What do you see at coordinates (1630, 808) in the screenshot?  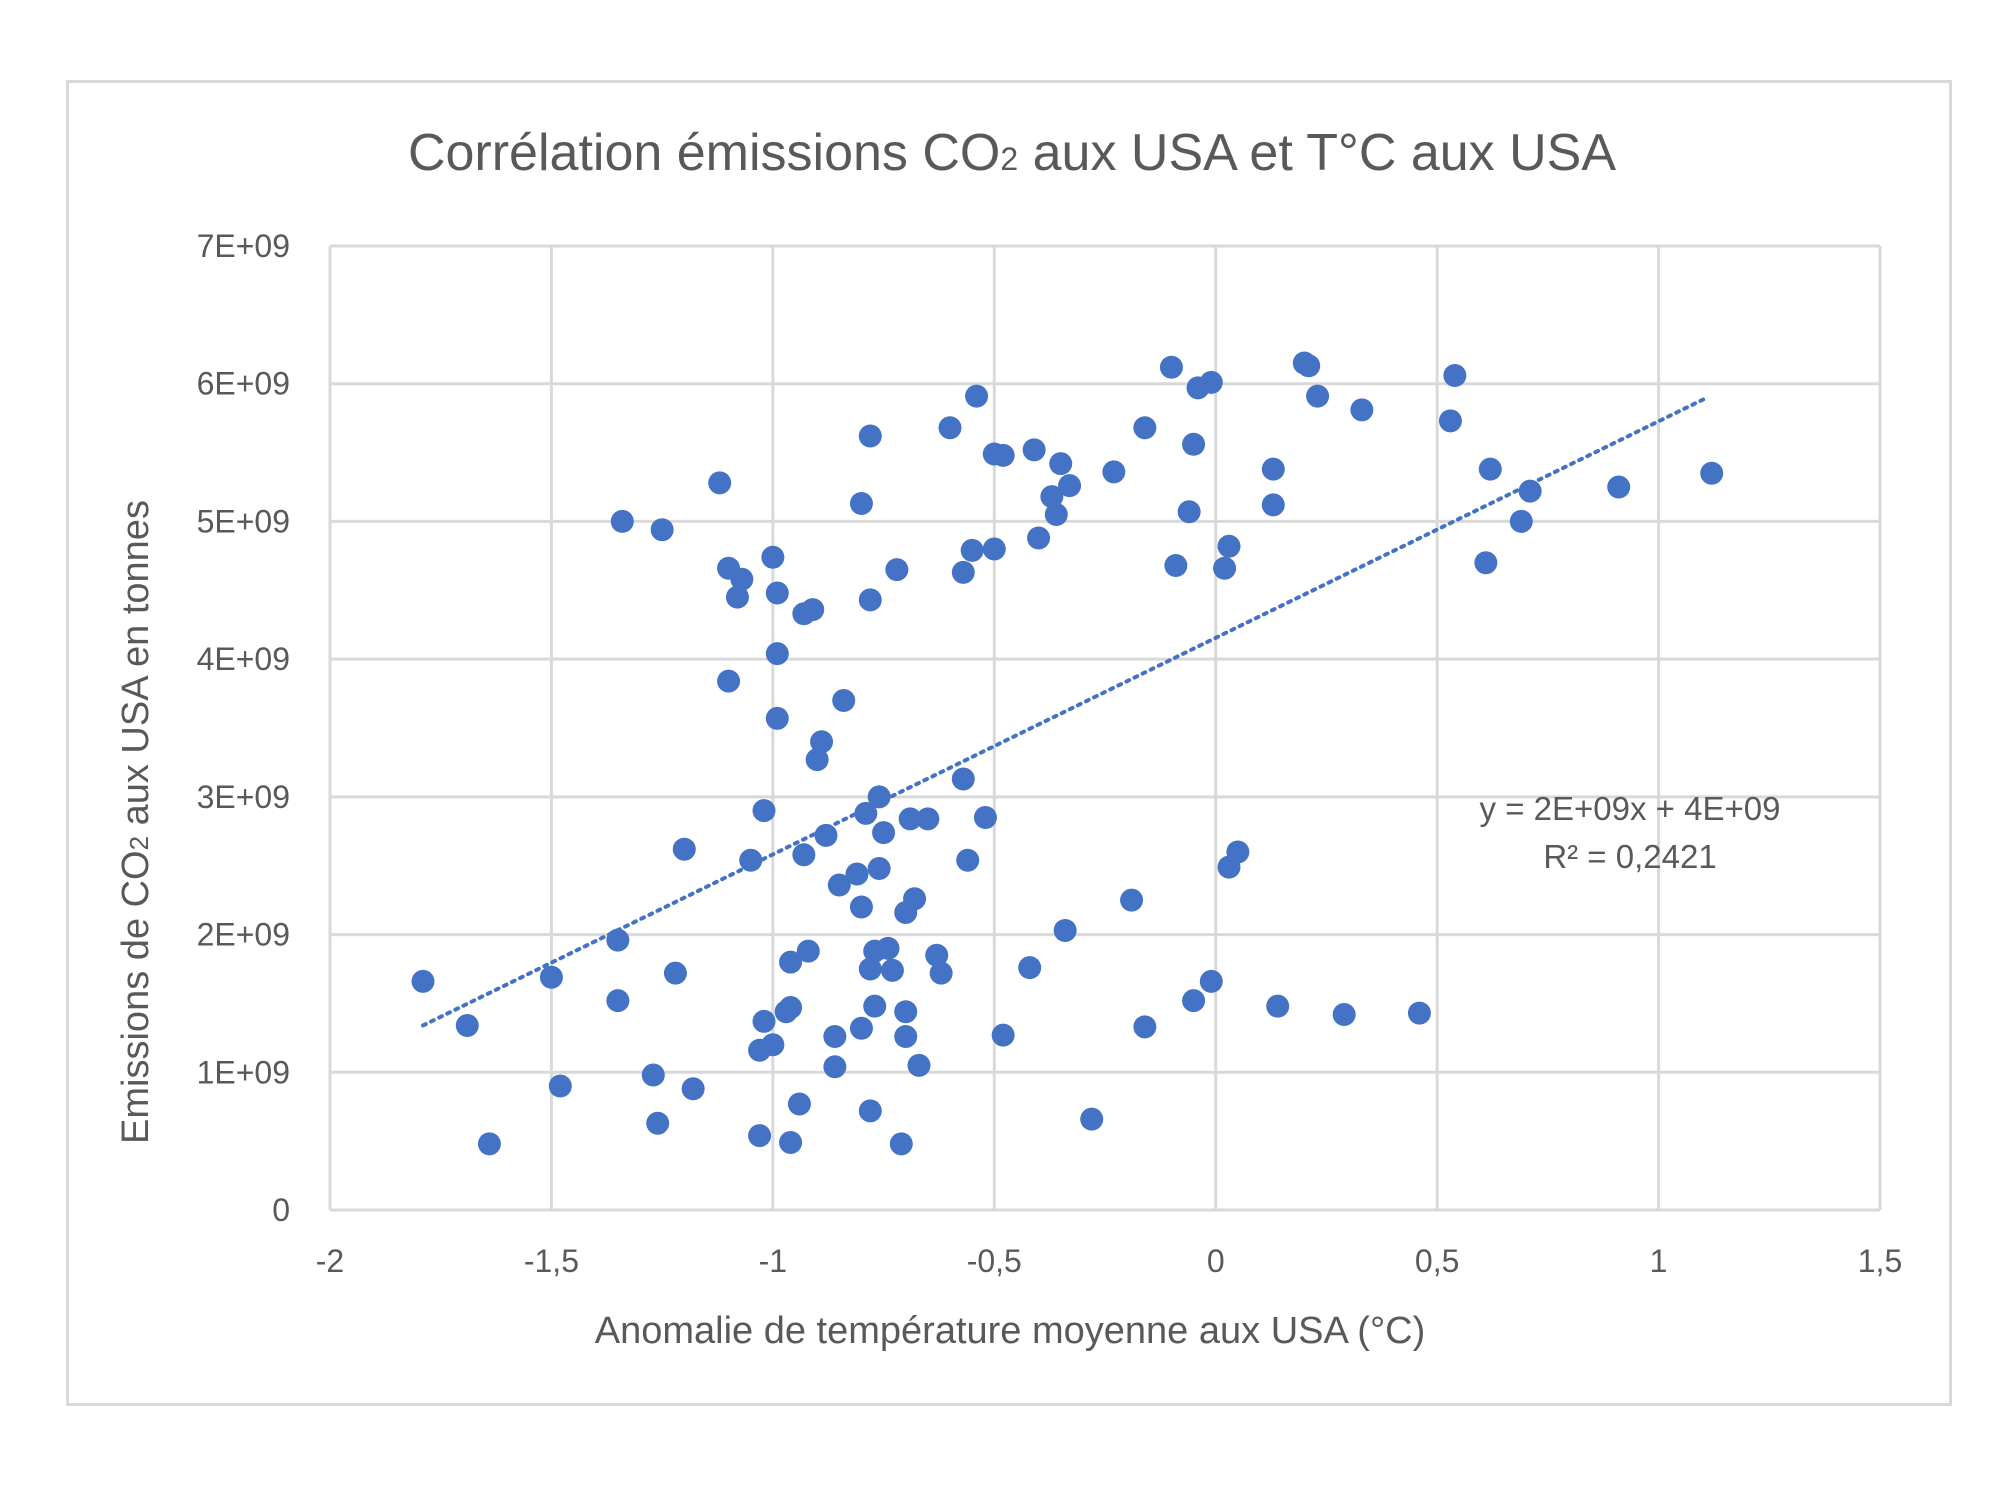 I see `trendline-equation: y = 2E+09x + 4E+09` at bounding box center [1630, 808].